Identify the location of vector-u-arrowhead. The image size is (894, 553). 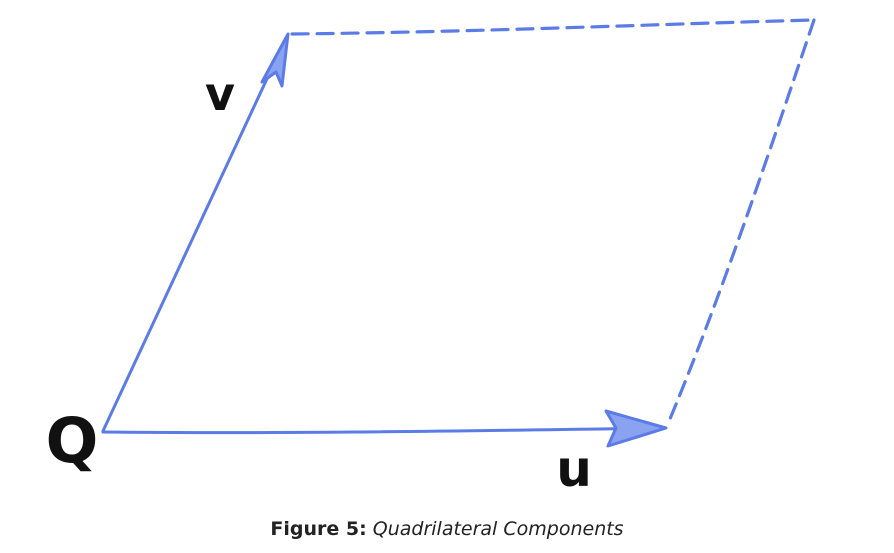
(636, 428).